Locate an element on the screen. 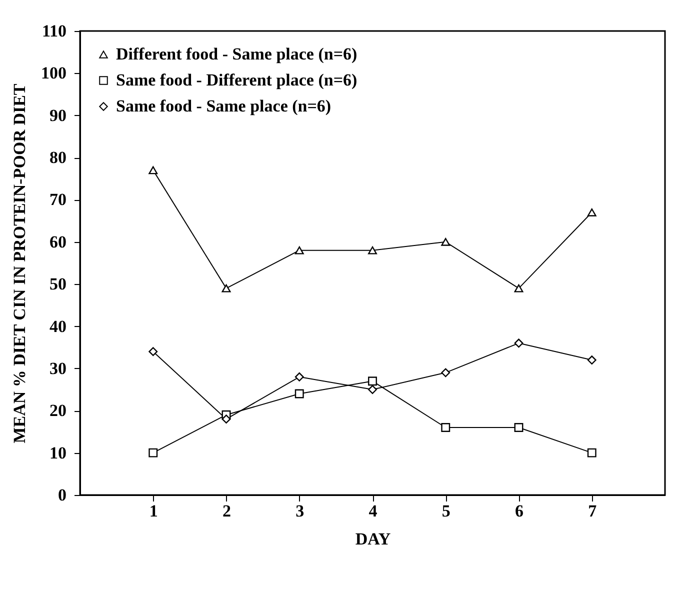 Image resolution: width=700 pixels, height=596 pixels. legend-label: Same food - Same place (n=6) is located at coordinates (224, 106).